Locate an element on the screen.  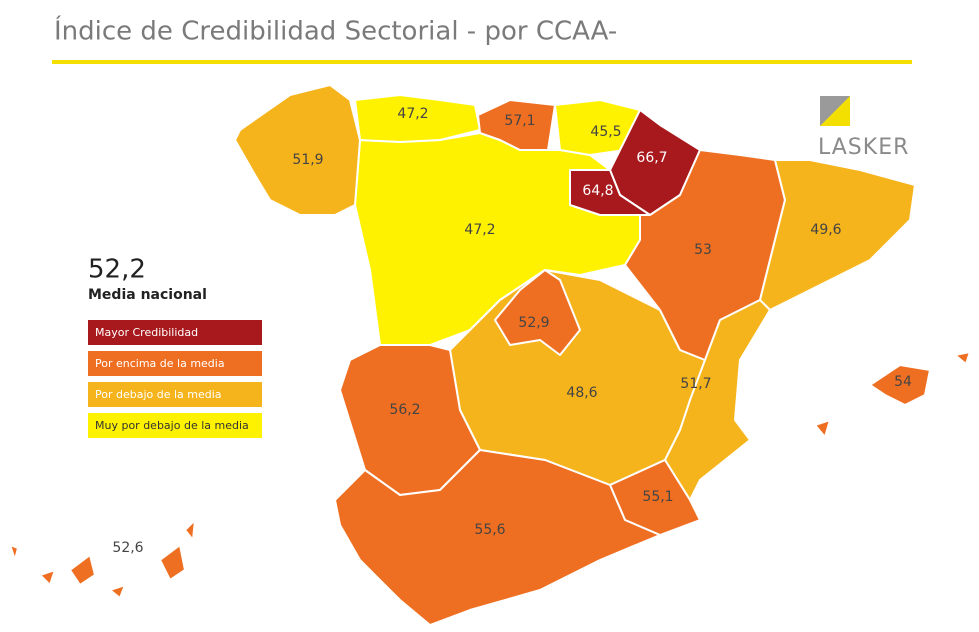
region-value: 52,9 is located at coordinates (533, 323).